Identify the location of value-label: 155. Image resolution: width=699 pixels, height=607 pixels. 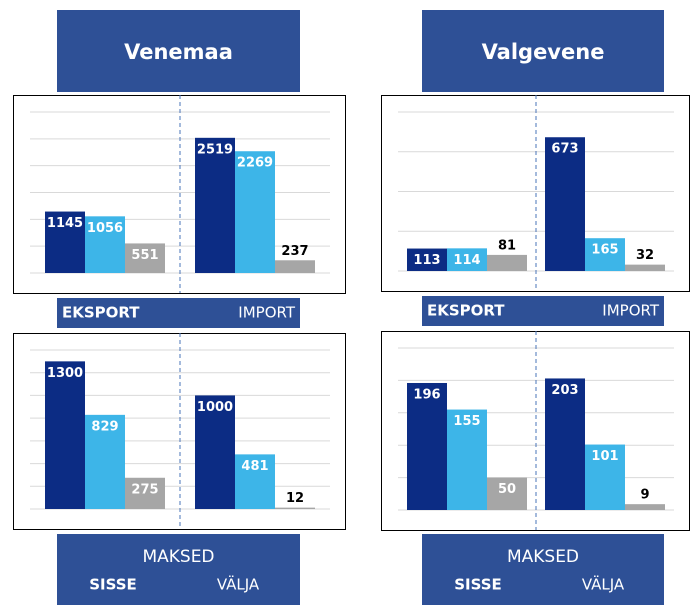
(466, 421).